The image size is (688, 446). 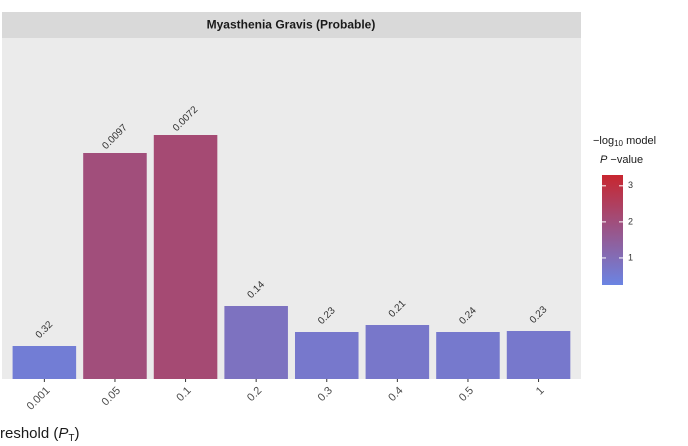 What do you see at coordinates (395, 394) in the screenshot?
I see `x-tick-label: 0.4` at bounding box center [395, 394].